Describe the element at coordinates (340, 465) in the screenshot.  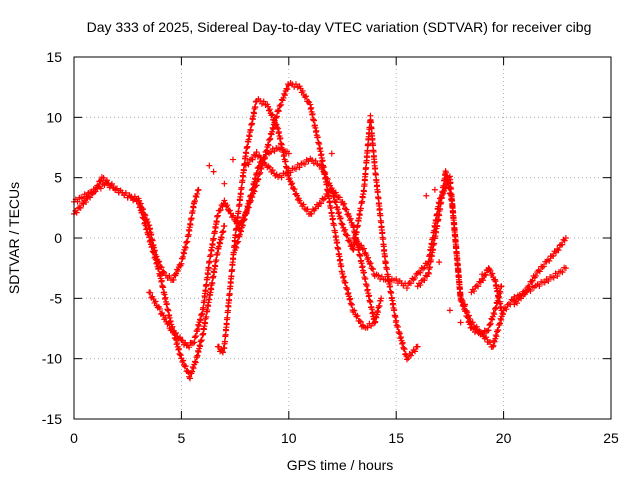
I see `x-axis-label: GPS time / hours` at that location.